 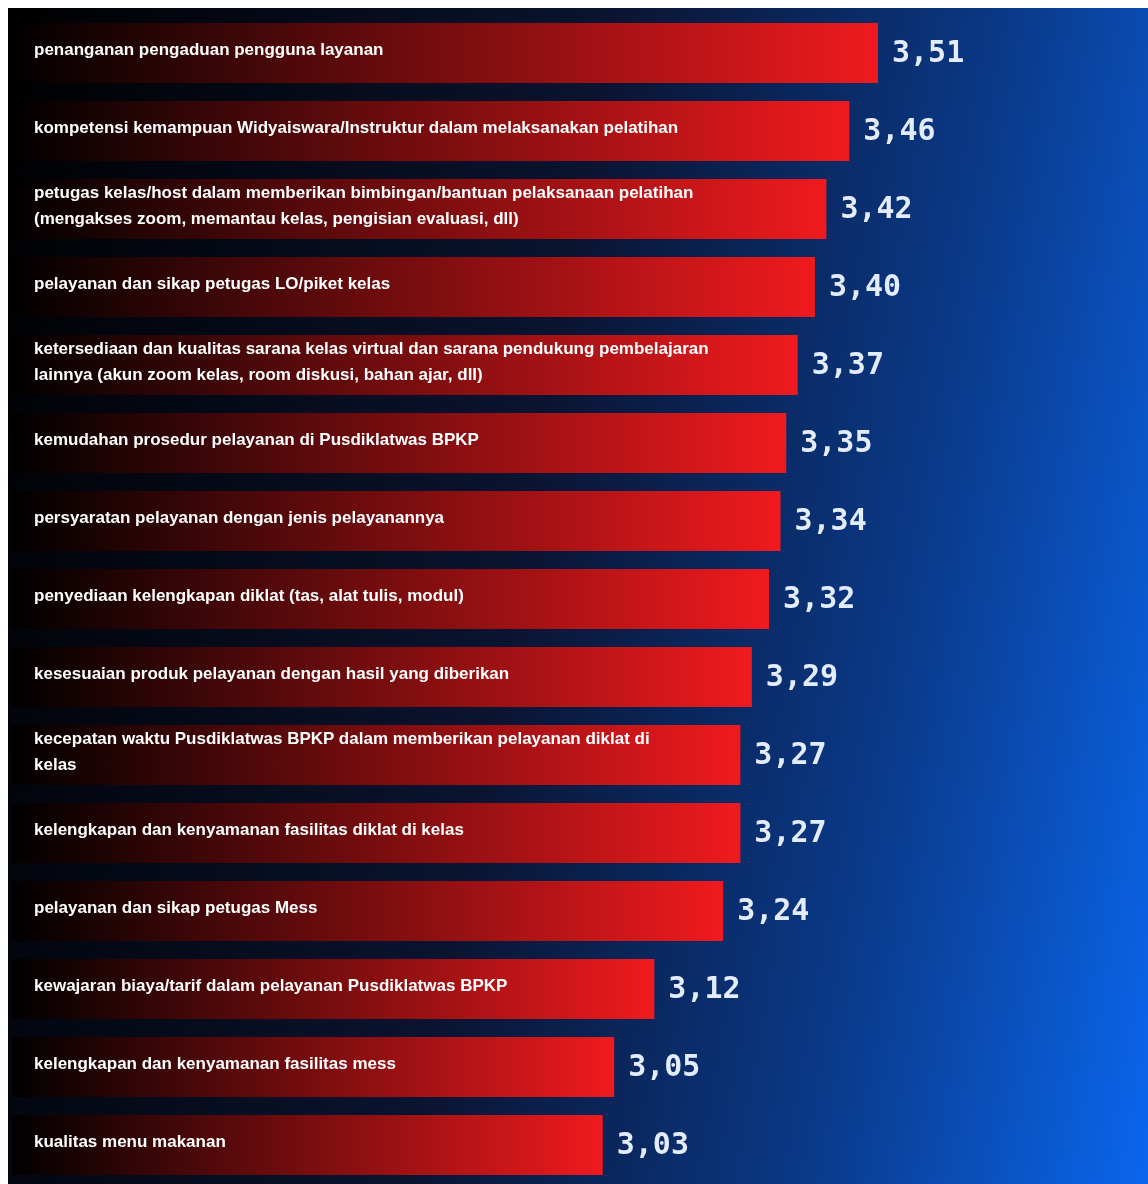 I want to click on y-tick-label: kecepatan waktu Pusdiklatwas BPKP dalam memberikan pelayanan diklat di kelas, so click(x=342, y=752).